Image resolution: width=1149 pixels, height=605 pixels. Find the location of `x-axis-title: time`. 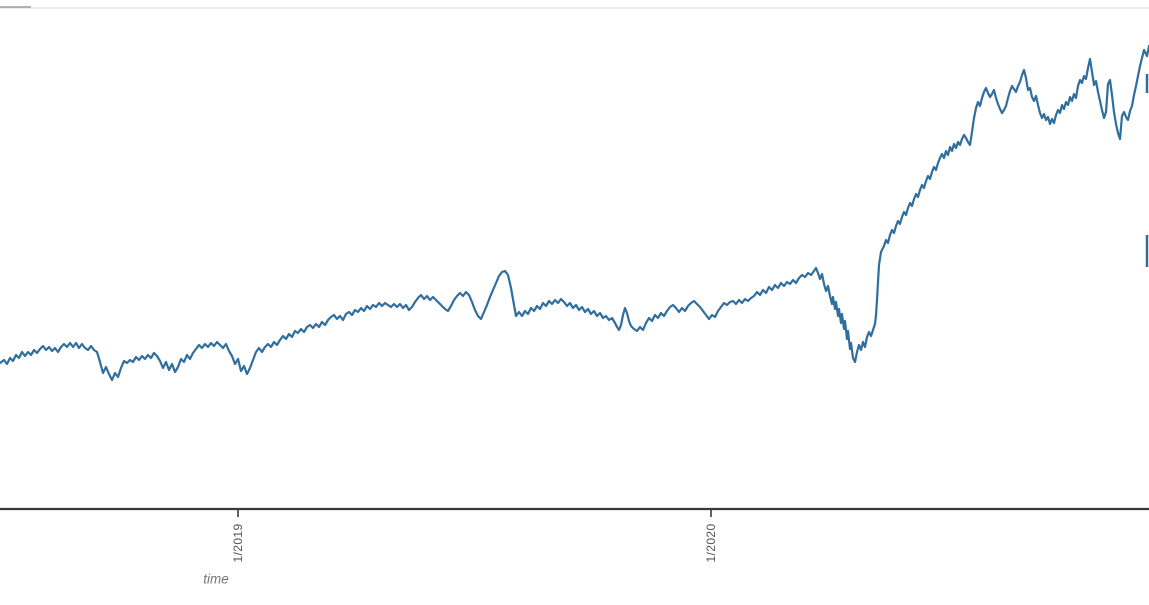

x-axis-title: time is located at coordinates (216, 579).